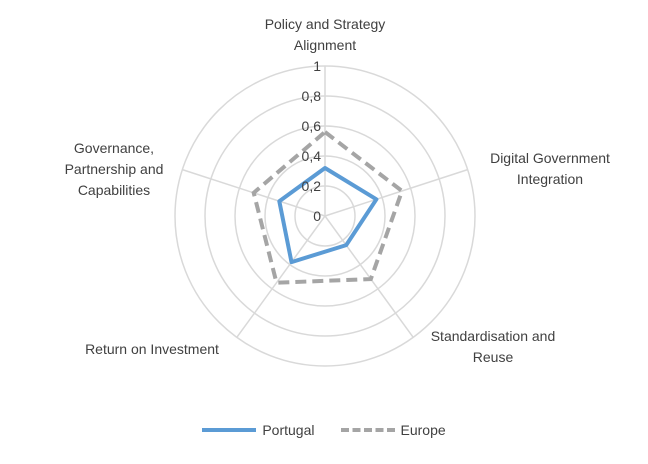 This screenshot has height=464, width=648. I want to click on tick-label-5: 1, so click(317, 66).